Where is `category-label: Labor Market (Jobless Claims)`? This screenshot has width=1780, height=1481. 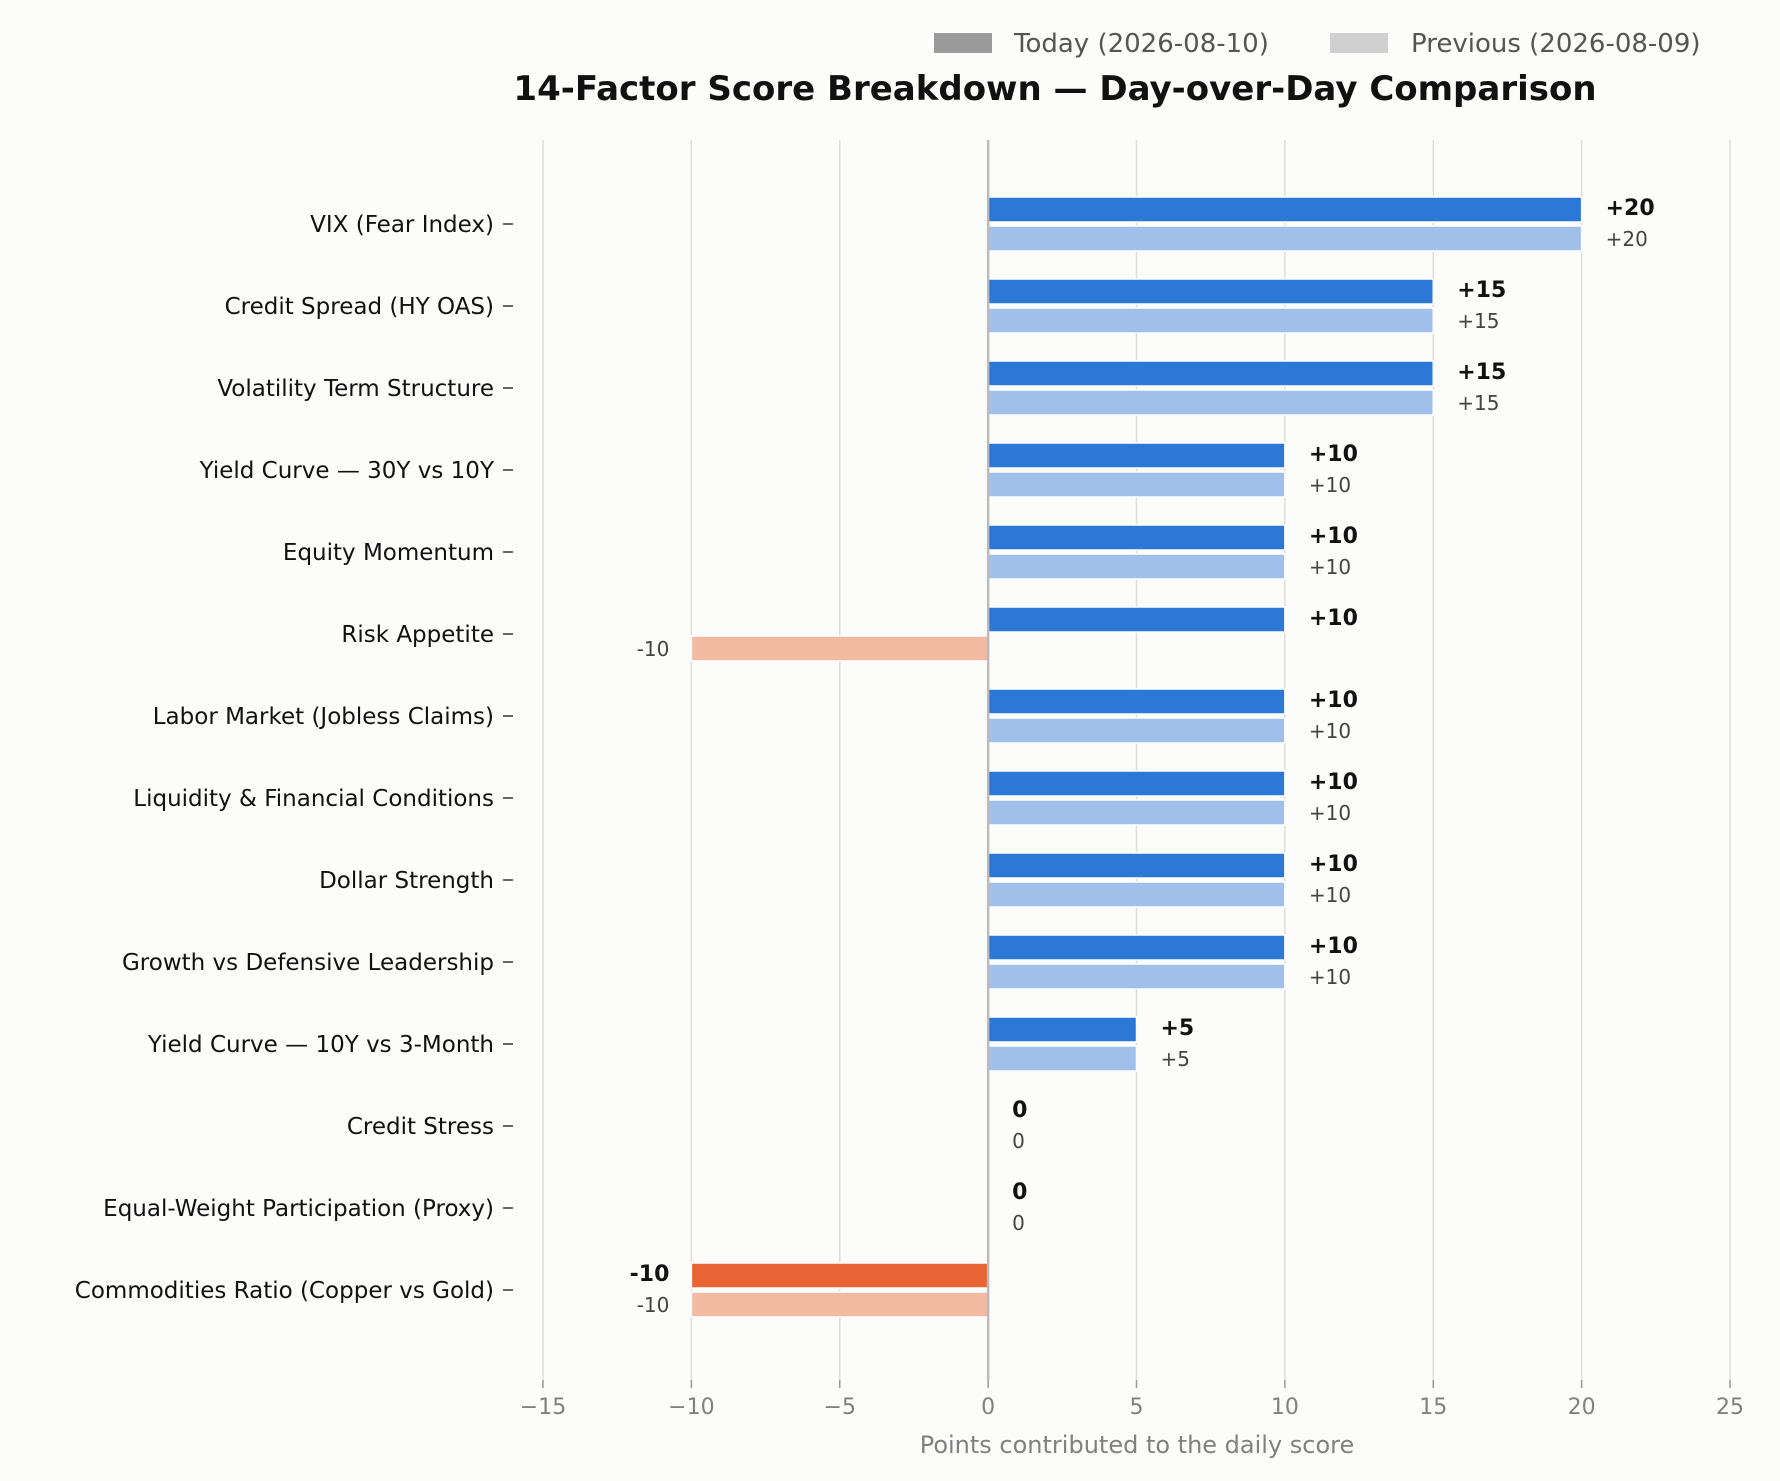 category-label: Labor Market (Jobless Claims) is located at coordinates (323, 717).